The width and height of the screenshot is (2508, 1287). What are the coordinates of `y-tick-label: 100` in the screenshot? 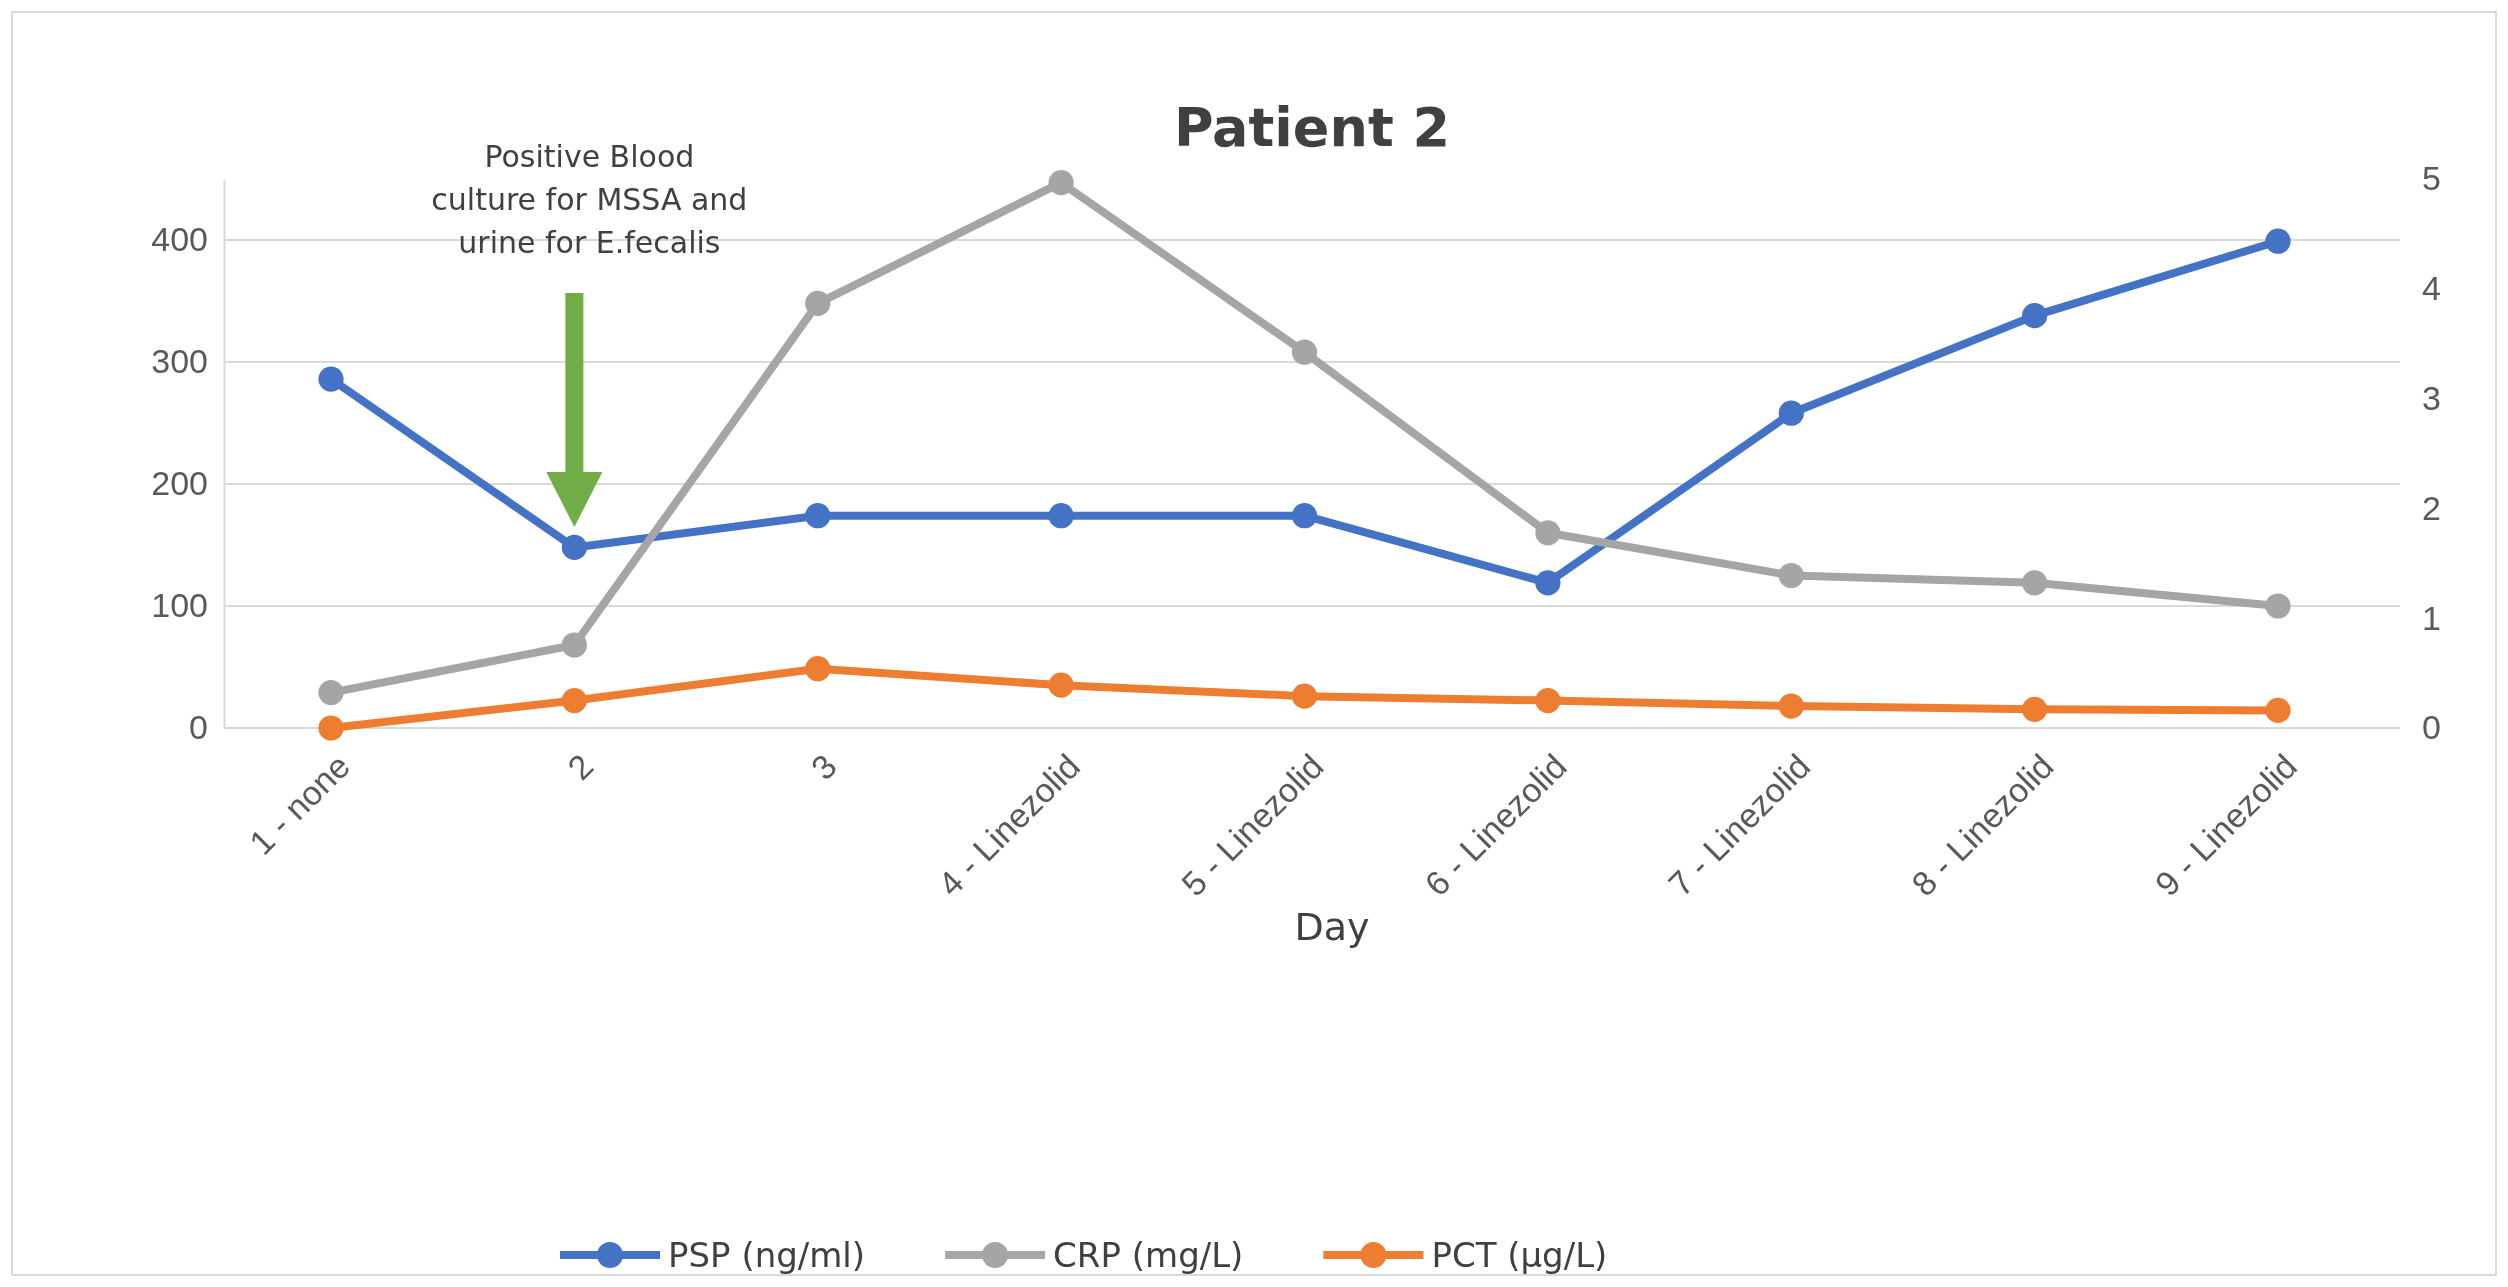 It's located at (179, 605).